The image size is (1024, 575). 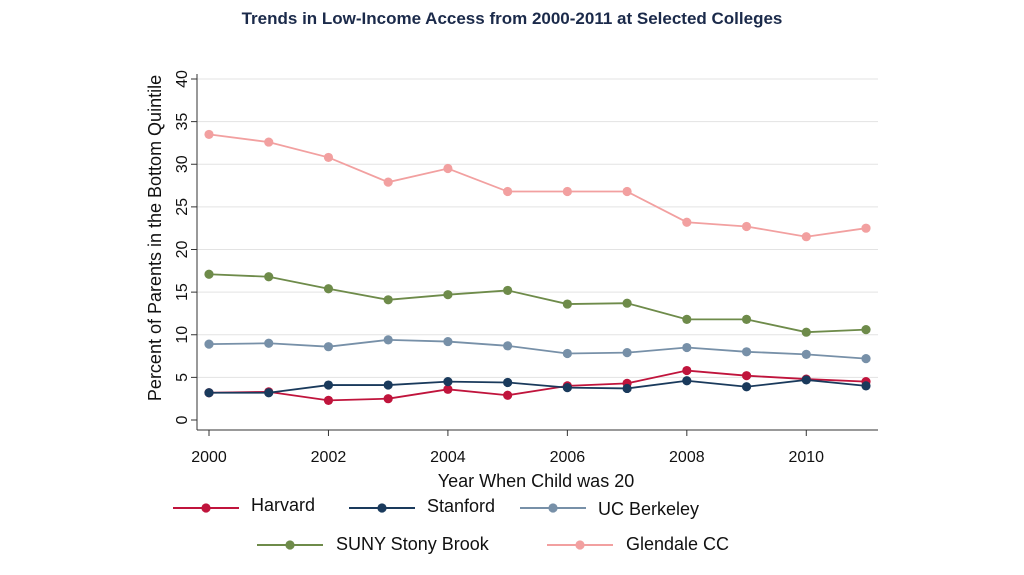 What do you see at coordinates (182, 164) in the screenshot?
I see `y-tick-label: 30` at bounding box center [182, 164].